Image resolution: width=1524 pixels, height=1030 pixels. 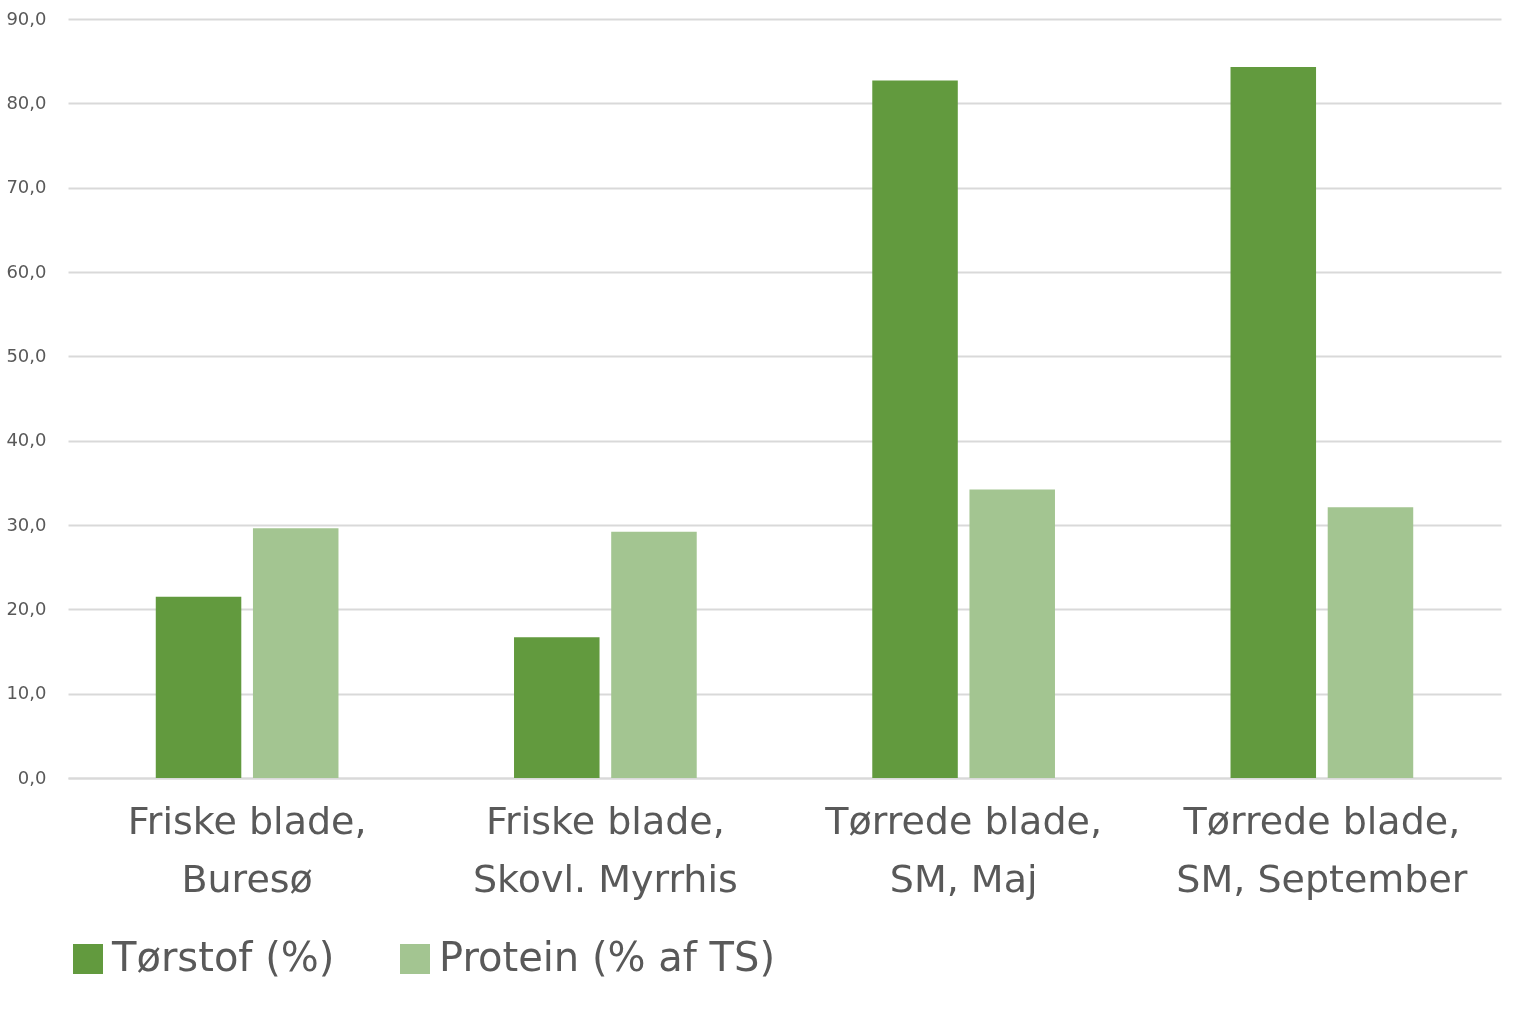 I want to click on x-tick-label: Friske blade, Buresø, so click(x=247, y=849).